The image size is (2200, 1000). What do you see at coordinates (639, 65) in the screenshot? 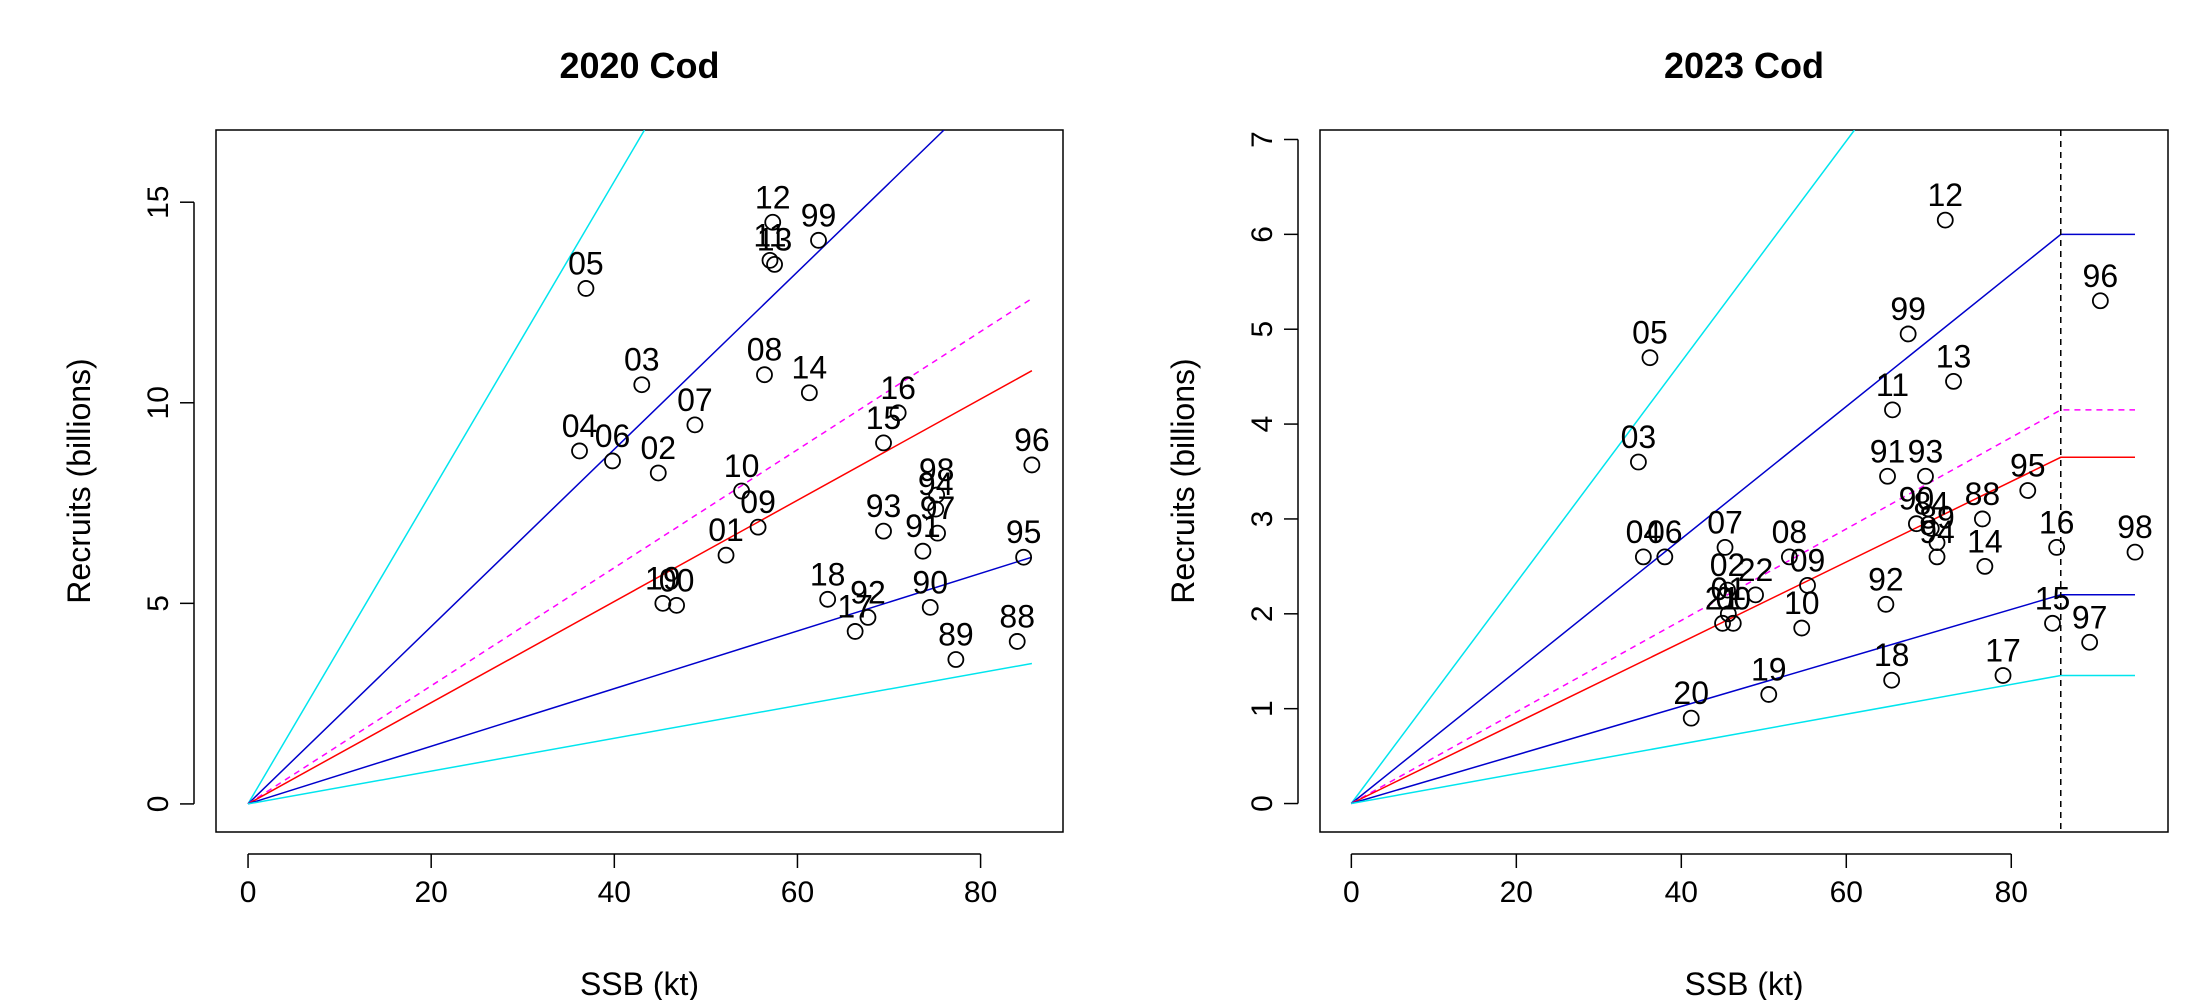
I see `chart-title: 2020 Cod` at bounding box center [639, 65].